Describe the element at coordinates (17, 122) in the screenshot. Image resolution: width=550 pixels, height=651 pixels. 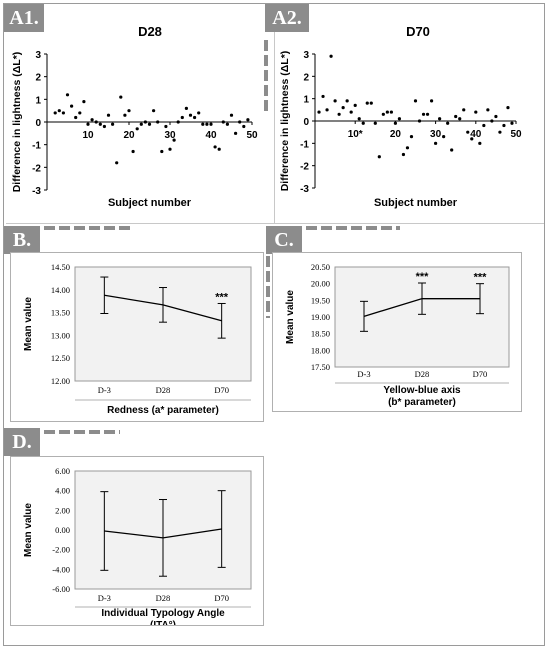
I see `y-axis-label: Difference in lightness (ΔL*)` at that location.